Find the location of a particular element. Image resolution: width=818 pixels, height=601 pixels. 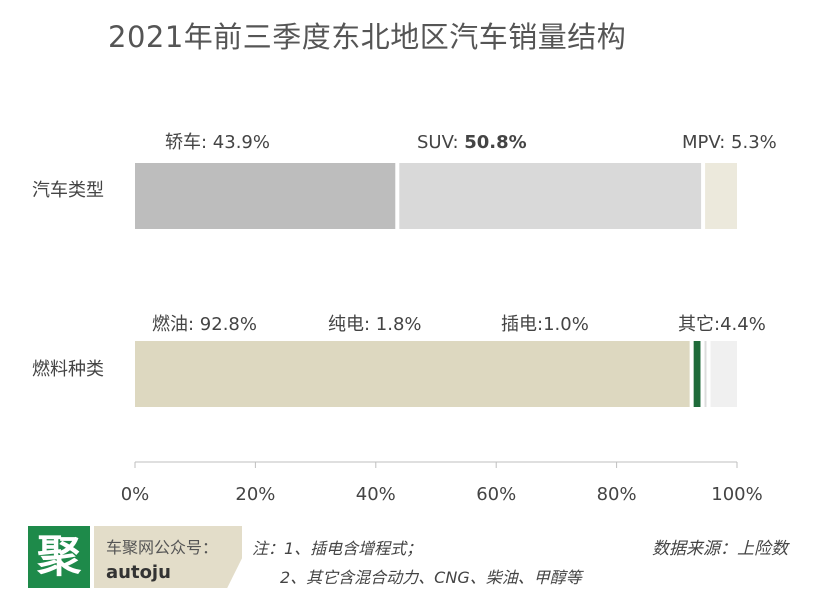

category-label: 汽车类型 is located at coordinates (68, 190).